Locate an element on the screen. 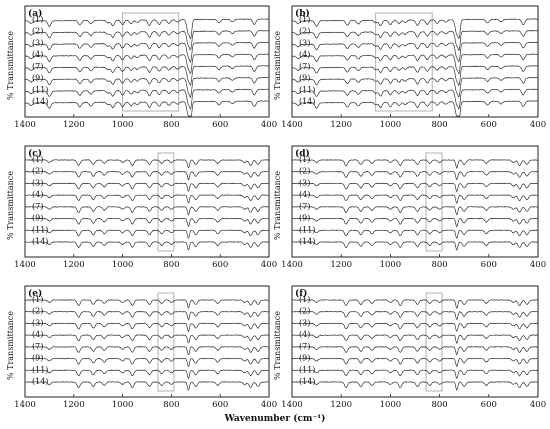 The height and width of the screenshot is (429, 550). panel-label: (b) is located at coordinates (302, 13).